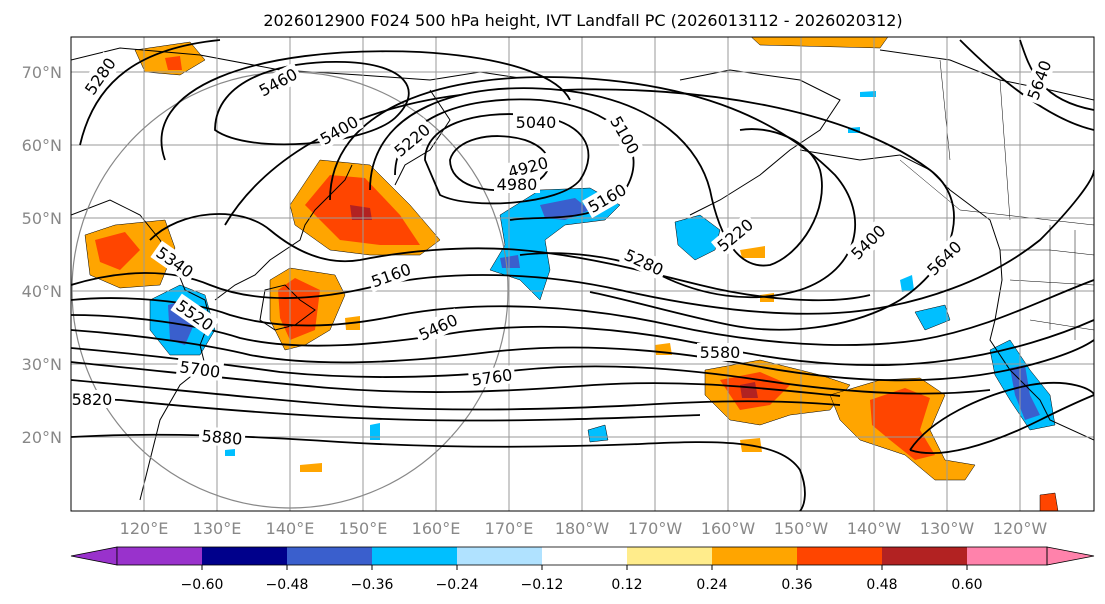 The image size is (1105, 604). Describe the element at coordinates (881, 585) in the screenshot. I see `colorbar-tick-label: 0.48` at that location.